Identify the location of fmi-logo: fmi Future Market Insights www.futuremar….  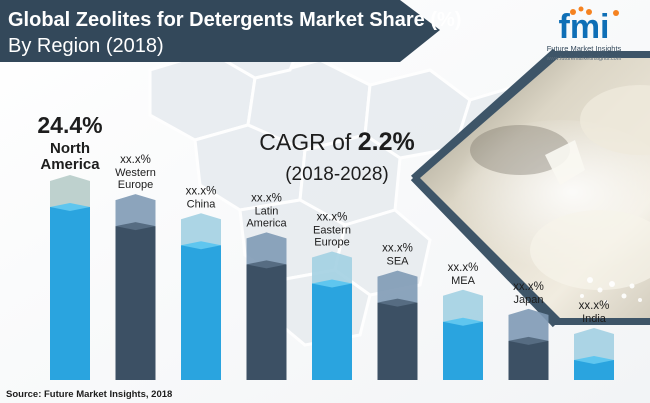
(584, 34).